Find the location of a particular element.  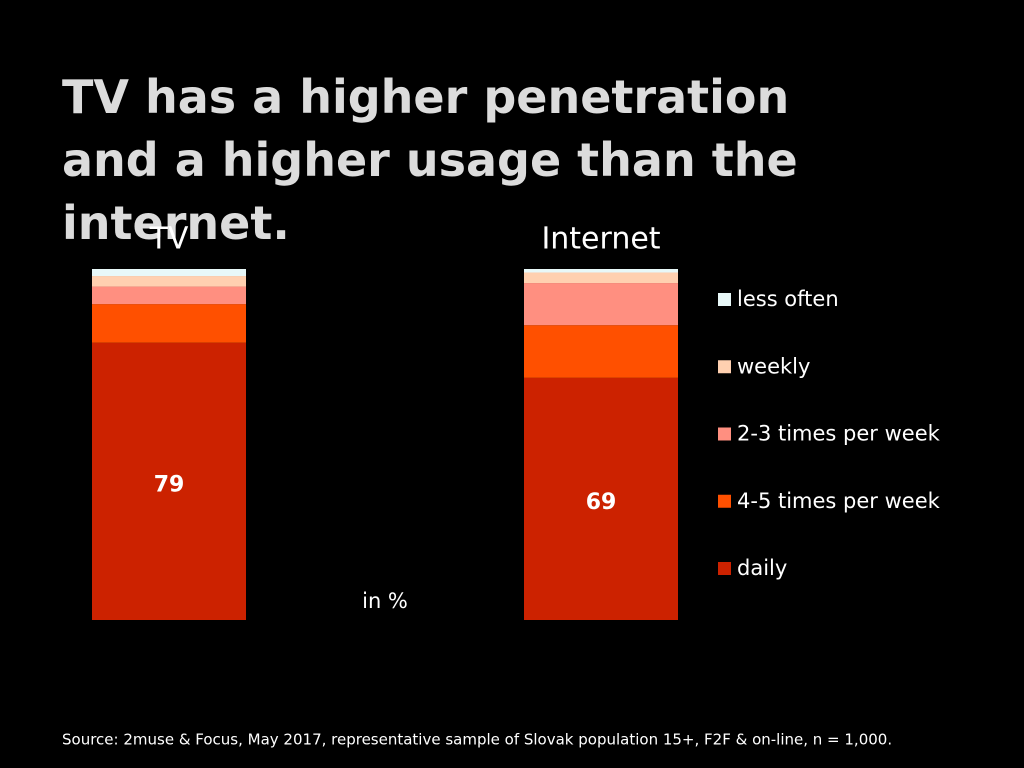

data-label: 79 is located at coordinates (169, 484).